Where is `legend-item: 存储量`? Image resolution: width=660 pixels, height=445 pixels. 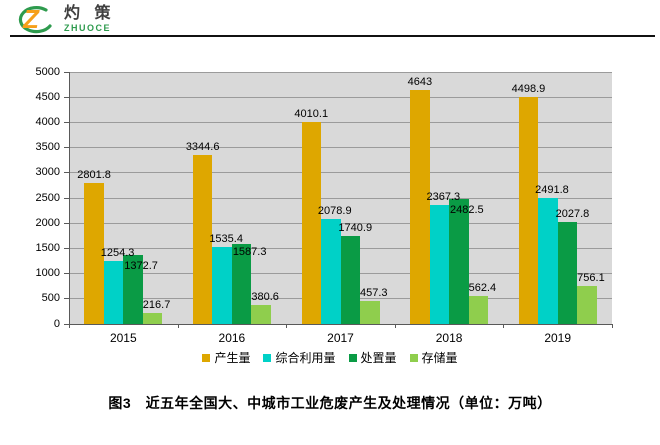 legend-item: 存储量 is located at coordinates (433, 357).